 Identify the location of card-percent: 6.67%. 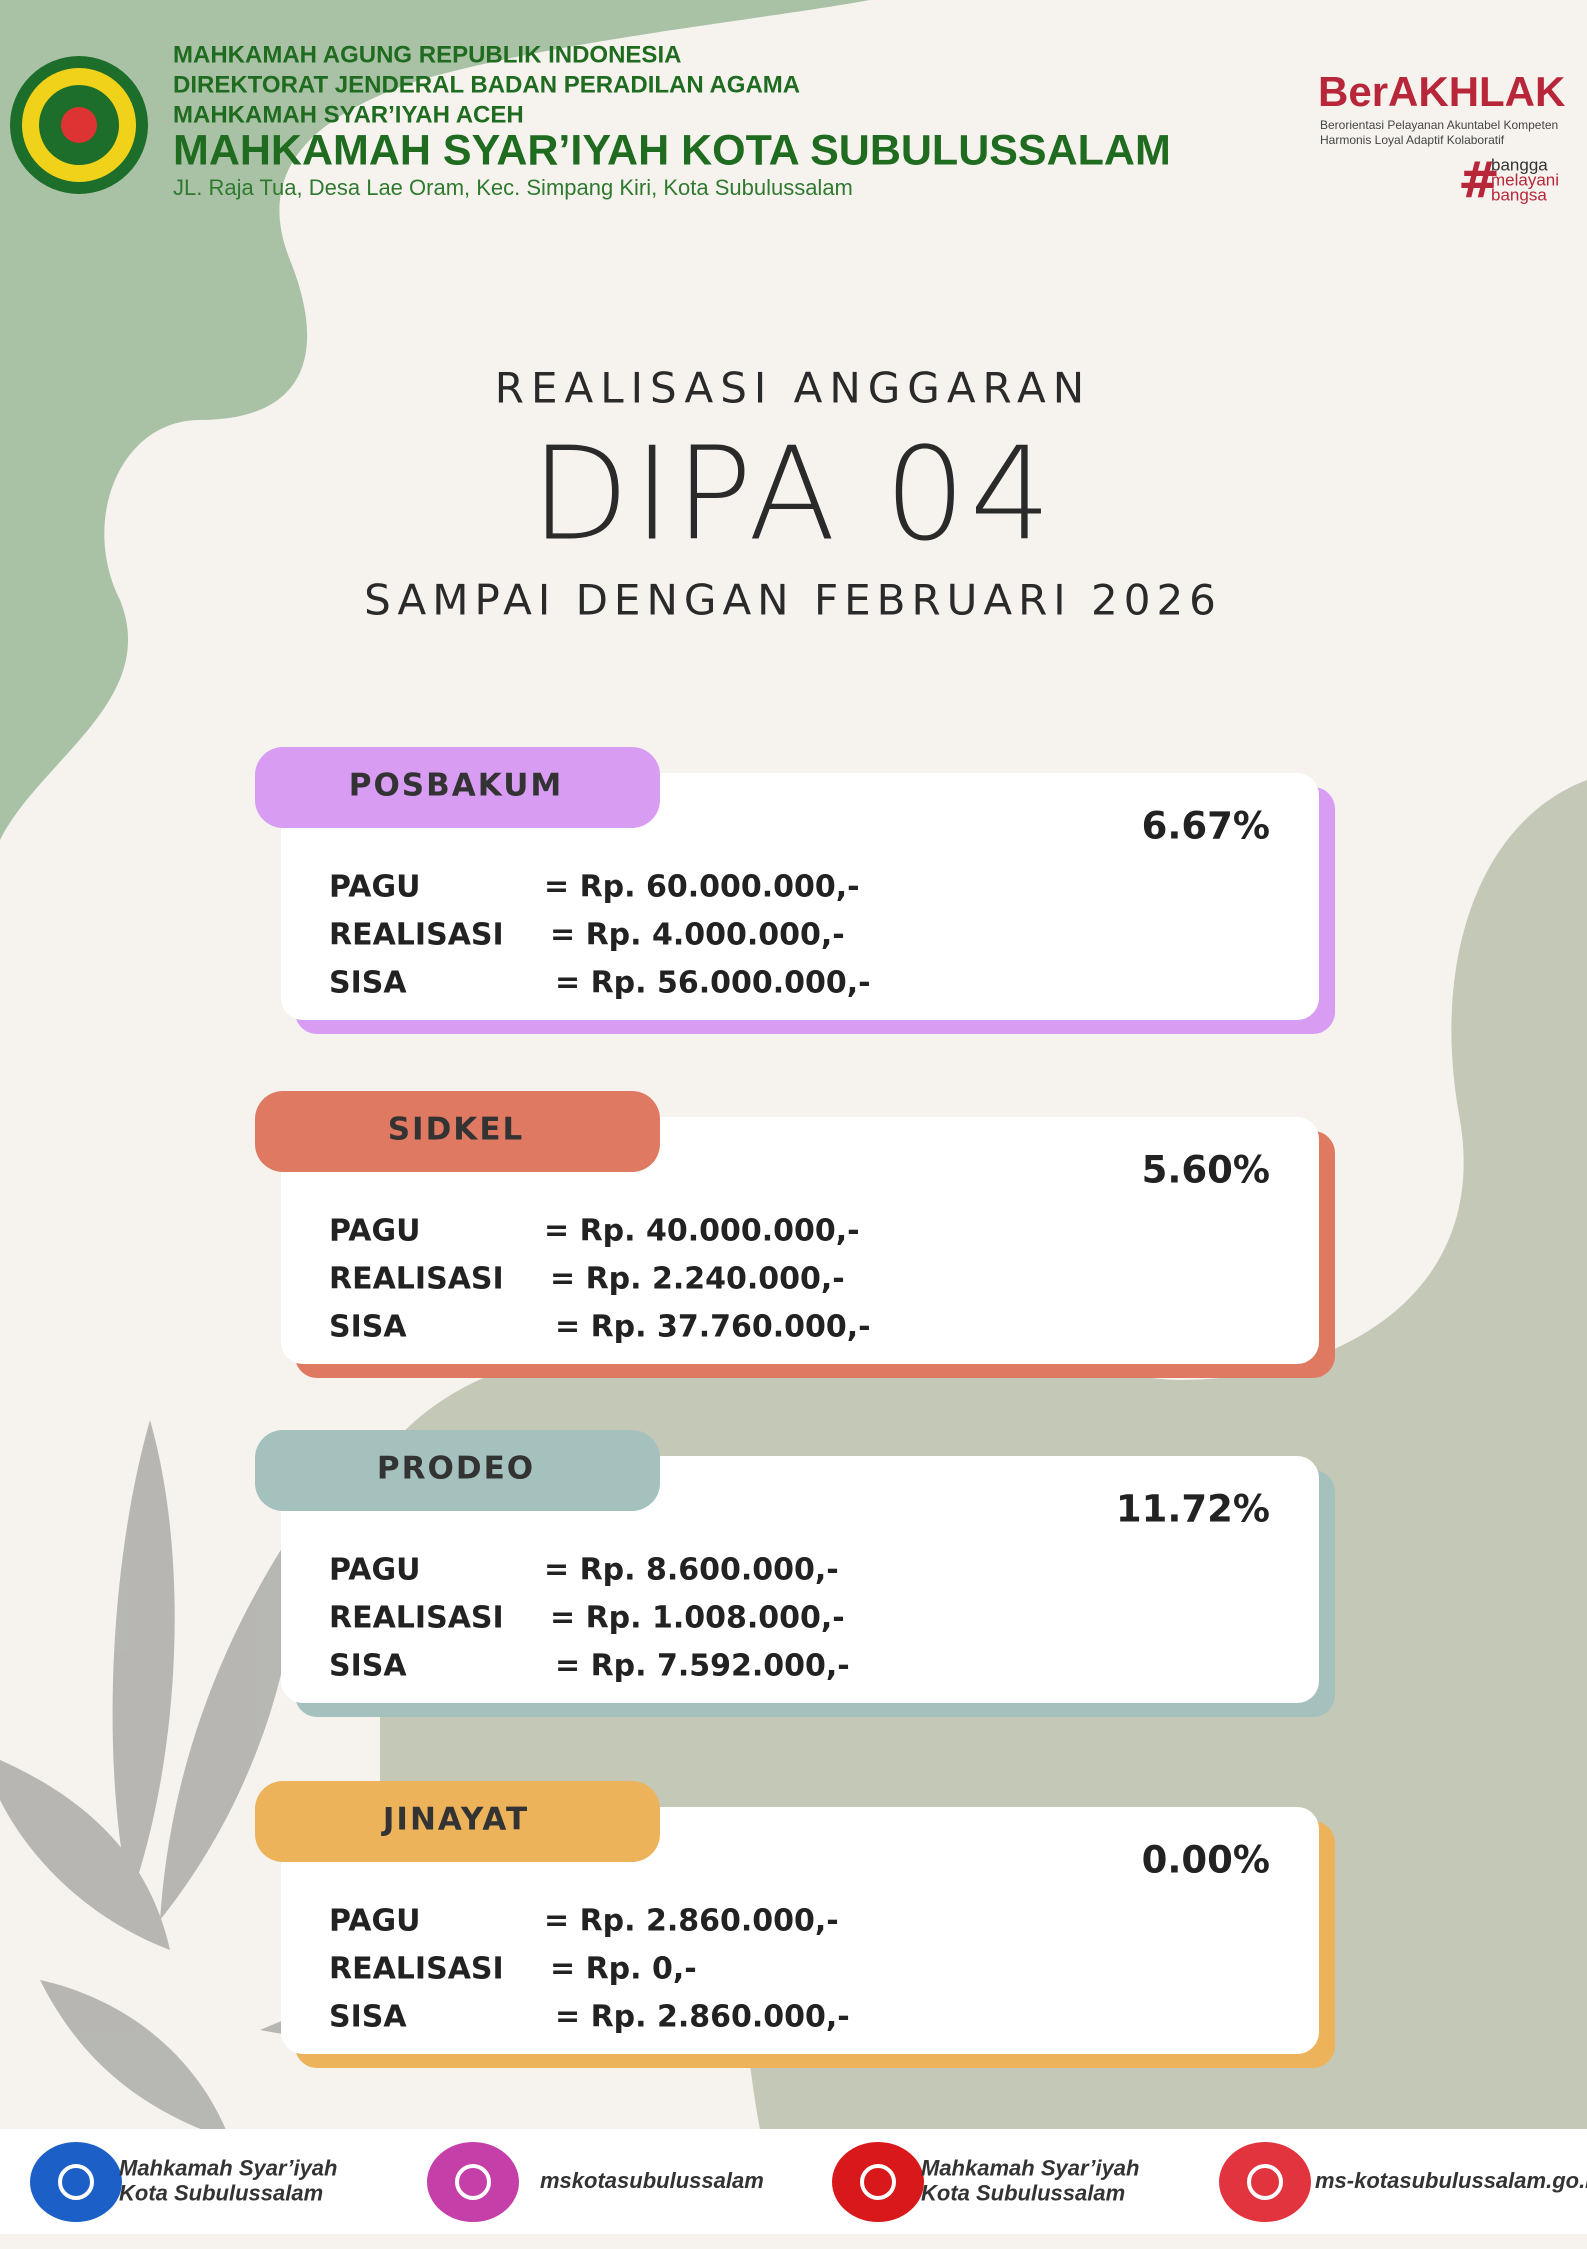
(1206, 826).